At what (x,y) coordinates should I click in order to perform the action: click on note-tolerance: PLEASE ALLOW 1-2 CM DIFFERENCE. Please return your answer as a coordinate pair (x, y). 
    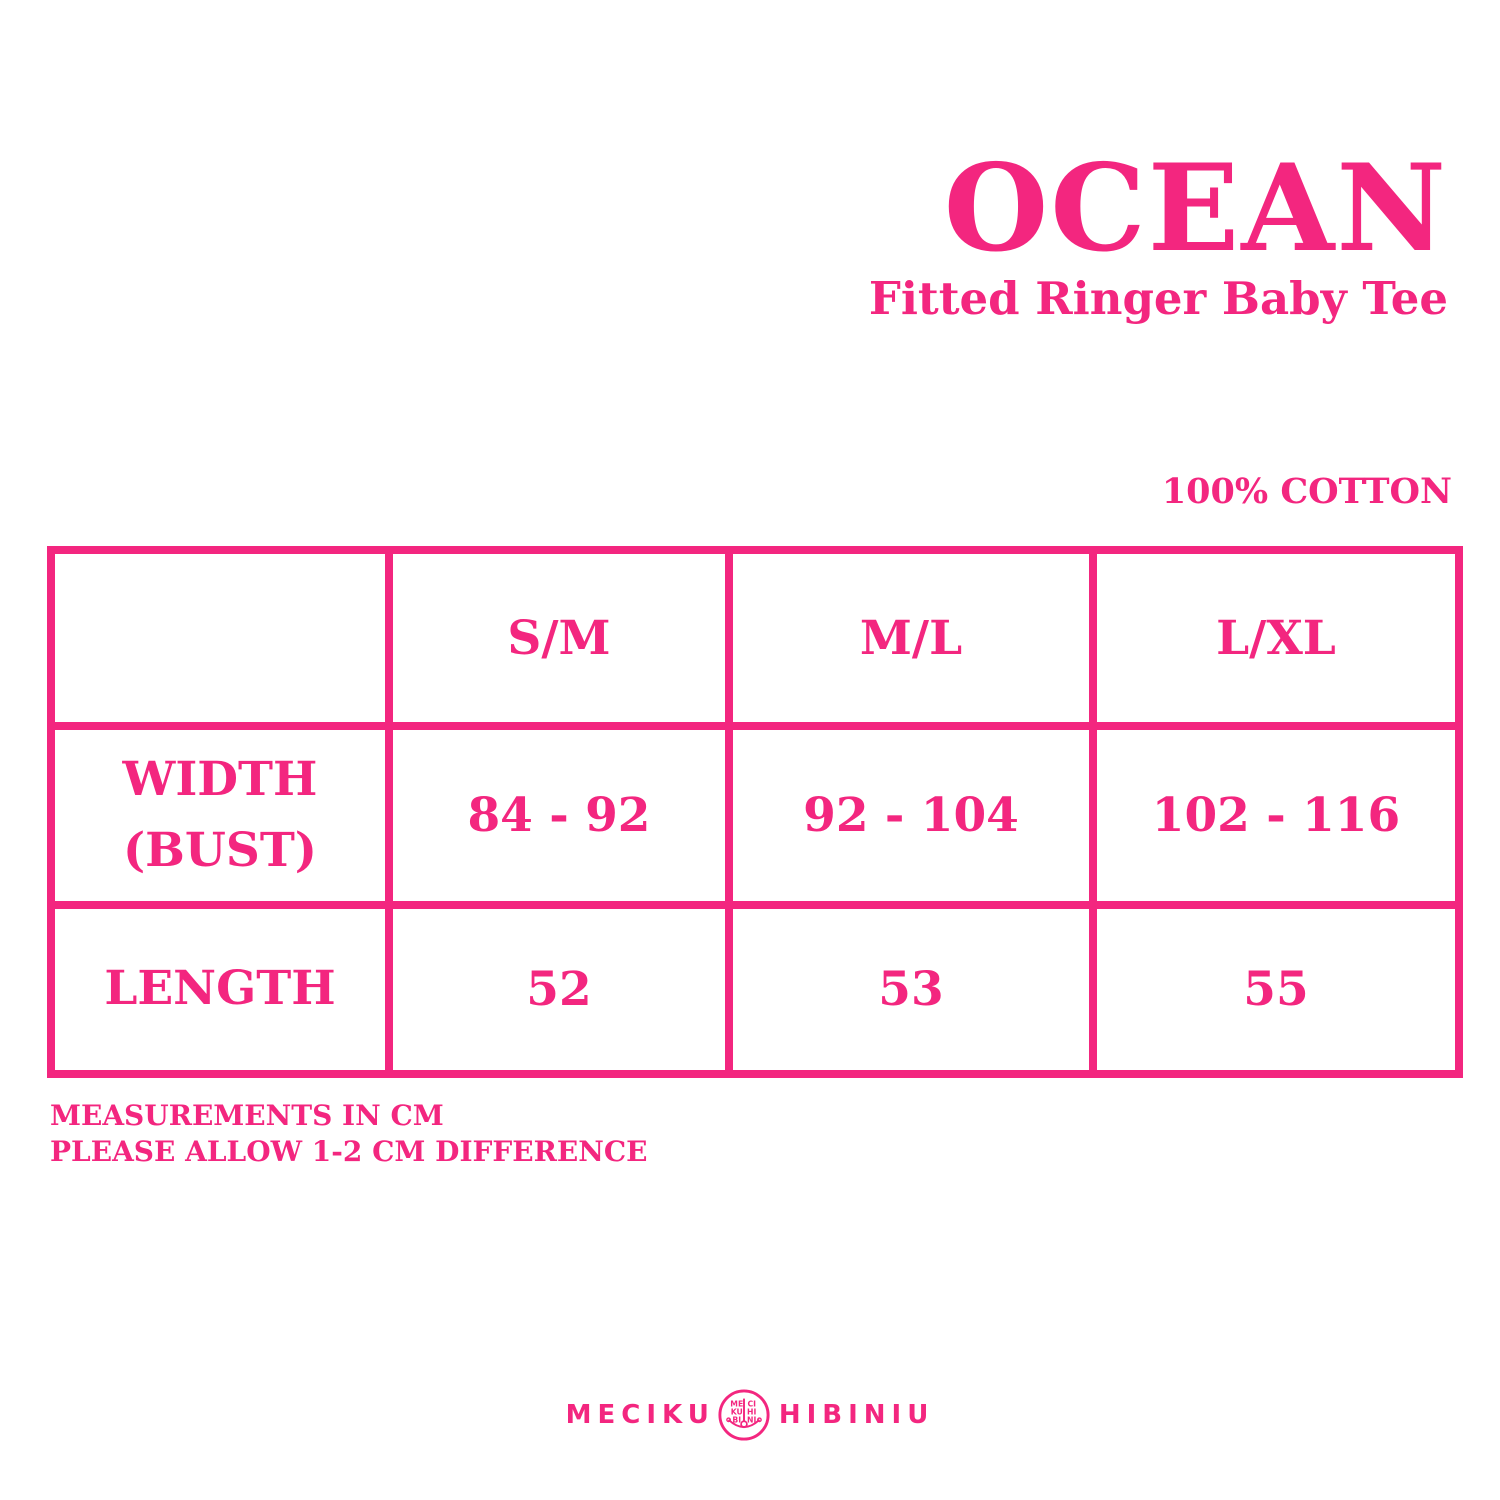
    Looking at the image, I should click on (349, 1152).